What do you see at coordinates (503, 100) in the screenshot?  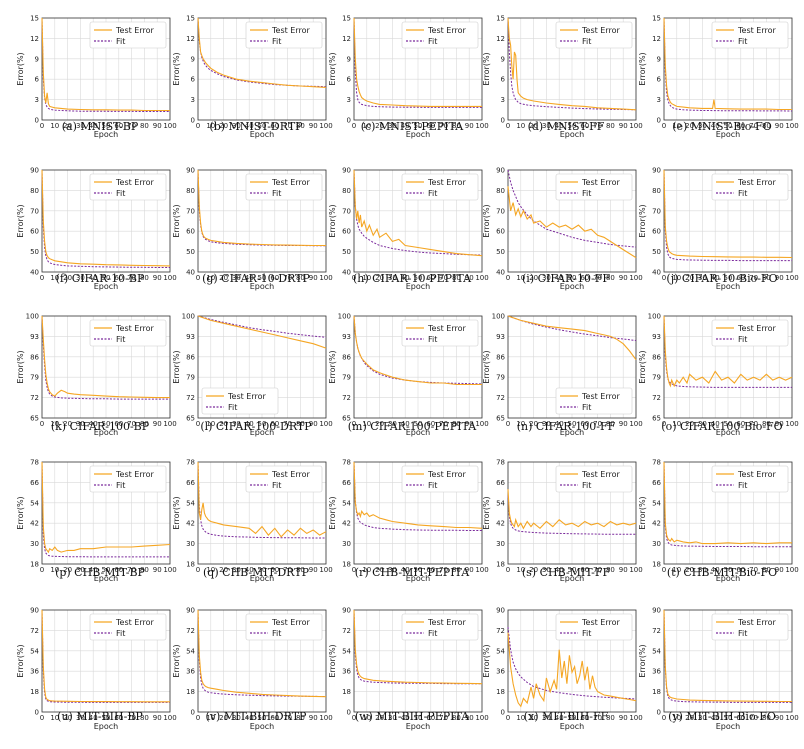 I see `y-tick-label: 3` at bounding box center [503, 100].